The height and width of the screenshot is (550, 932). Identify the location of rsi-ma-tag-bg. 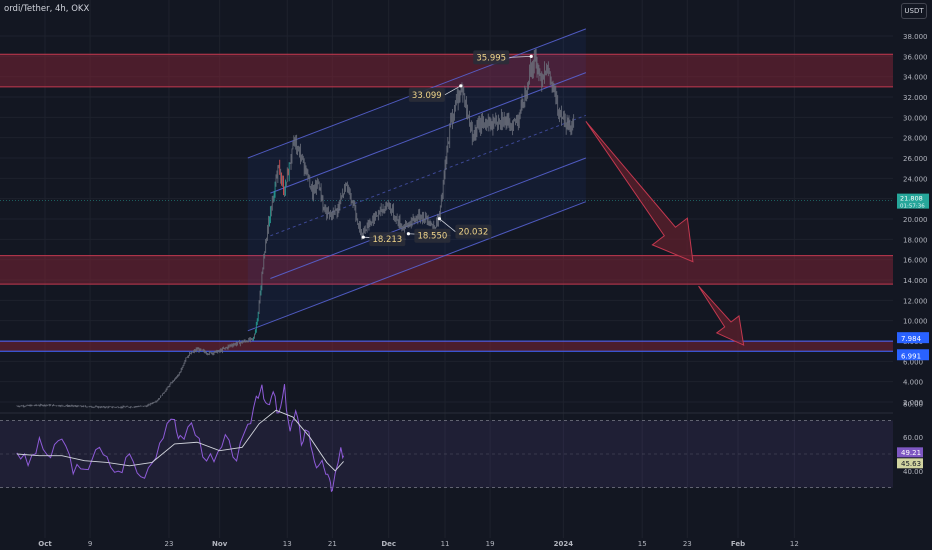
(910, 463).